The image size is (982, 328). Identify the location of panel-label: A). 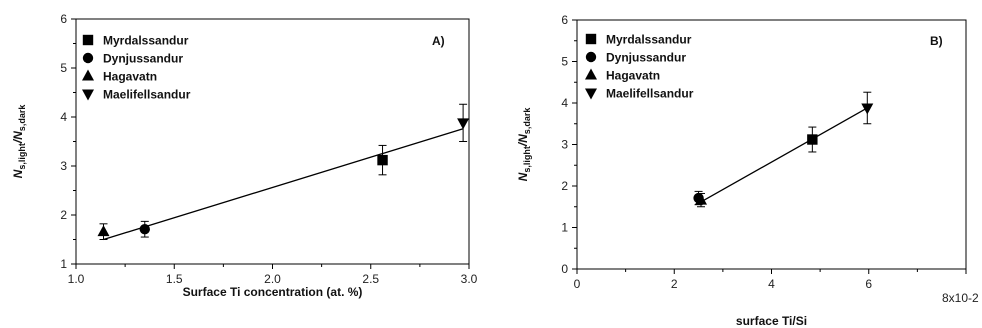
(438, 41).